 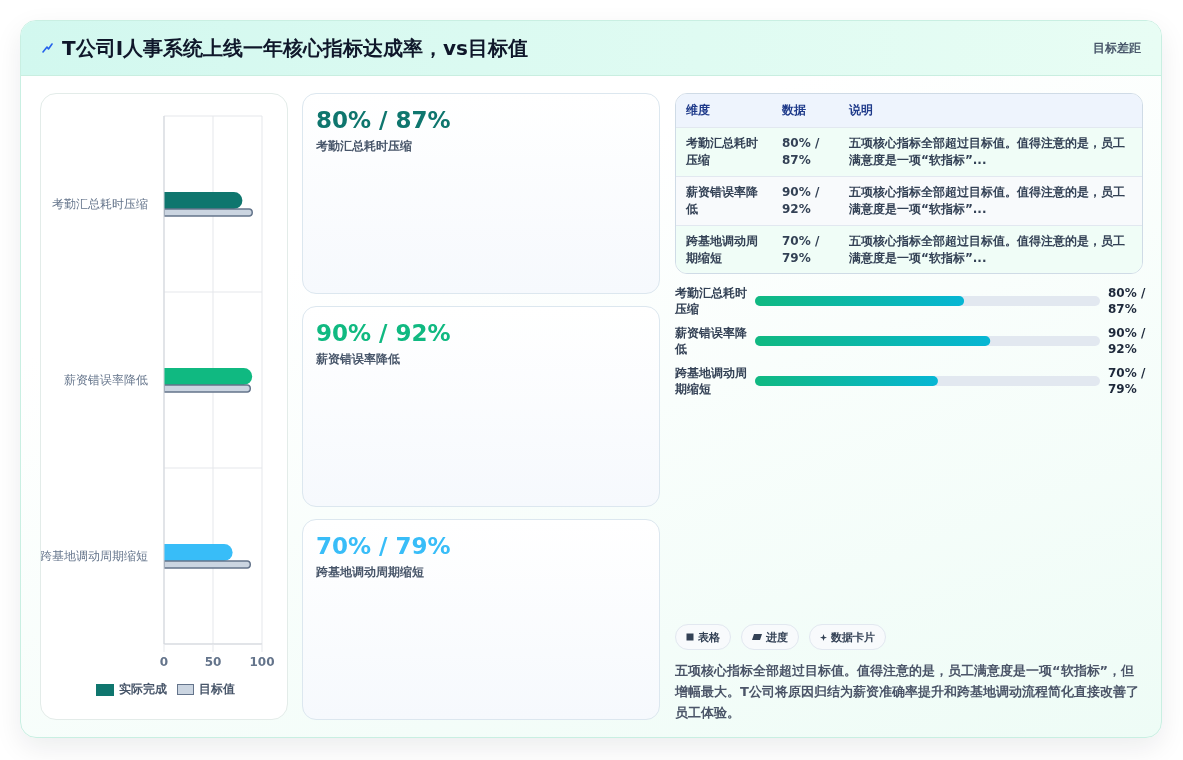 What do you see at coordinates (794, 110) in the screenshot?
I see `text: 数据` at bounding box center [794, 110].